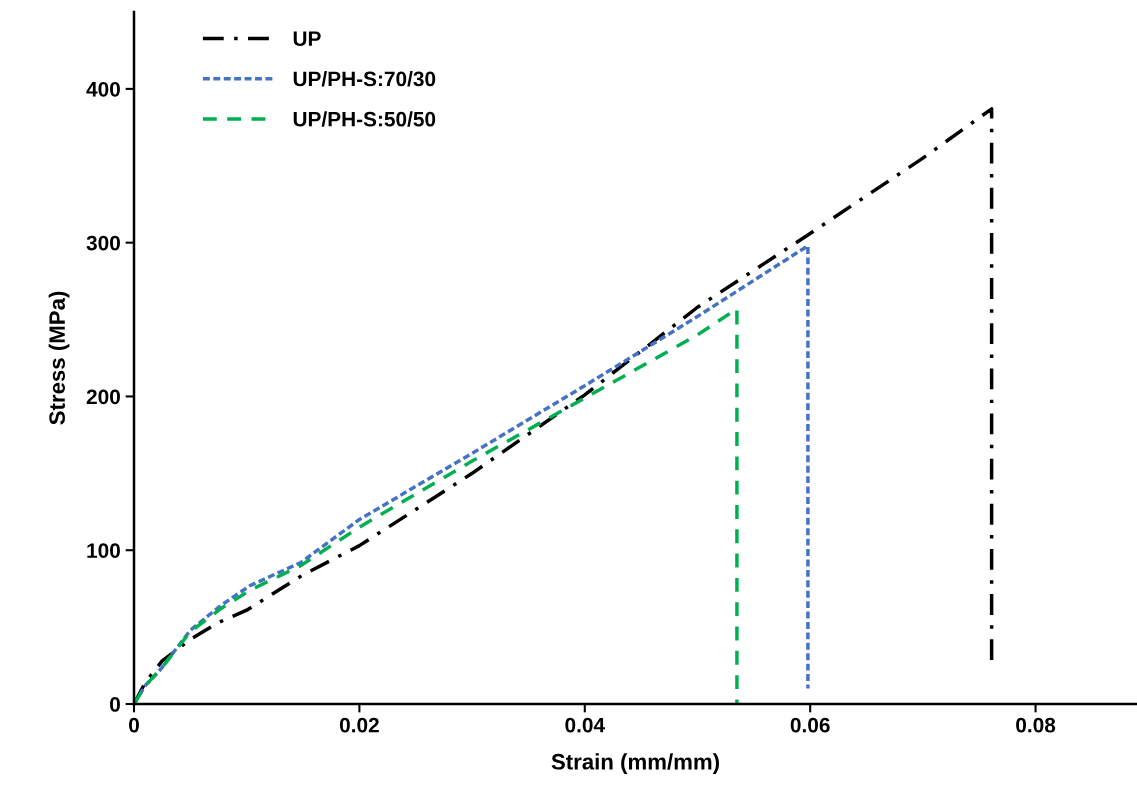 Image resolution: width=1137 pixels, height=805 pixels. Describe the element at coordinates (103, 550) in the screenshot. I see `y-tick-label: 100` at that location.